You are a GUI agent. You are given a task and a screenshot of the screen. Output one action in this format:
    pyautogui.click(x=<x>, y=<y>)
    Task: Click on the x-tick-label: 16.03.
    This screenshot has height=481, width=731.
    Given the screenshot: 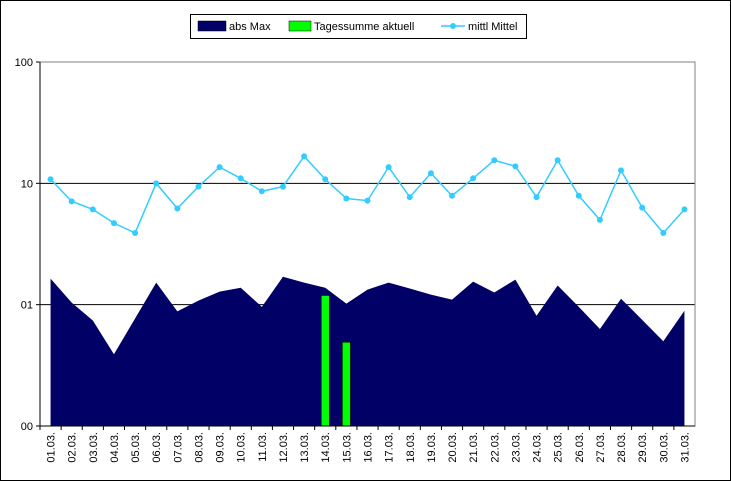 What is the action you would take?
    pyautogui.click(x=369, y=447)
    